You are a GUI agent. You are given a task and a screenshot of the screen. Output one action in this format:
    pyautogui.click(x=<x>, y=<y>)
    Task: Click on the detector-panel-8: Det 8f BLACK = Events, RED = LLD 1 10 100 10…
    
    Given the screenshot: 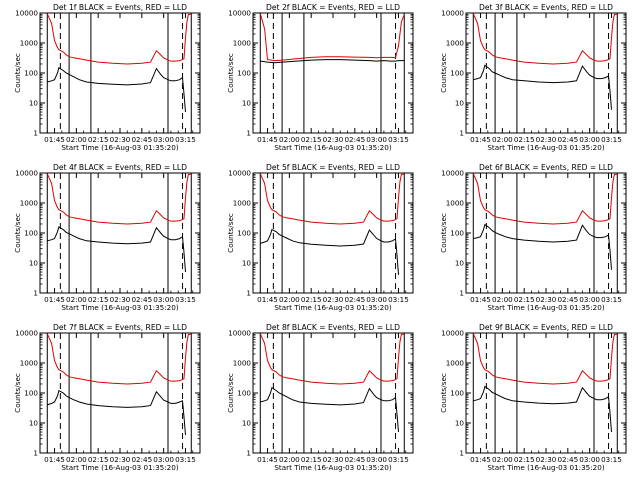 What is the action you would take?
    pyautogui.click(x=320, y=397)
    